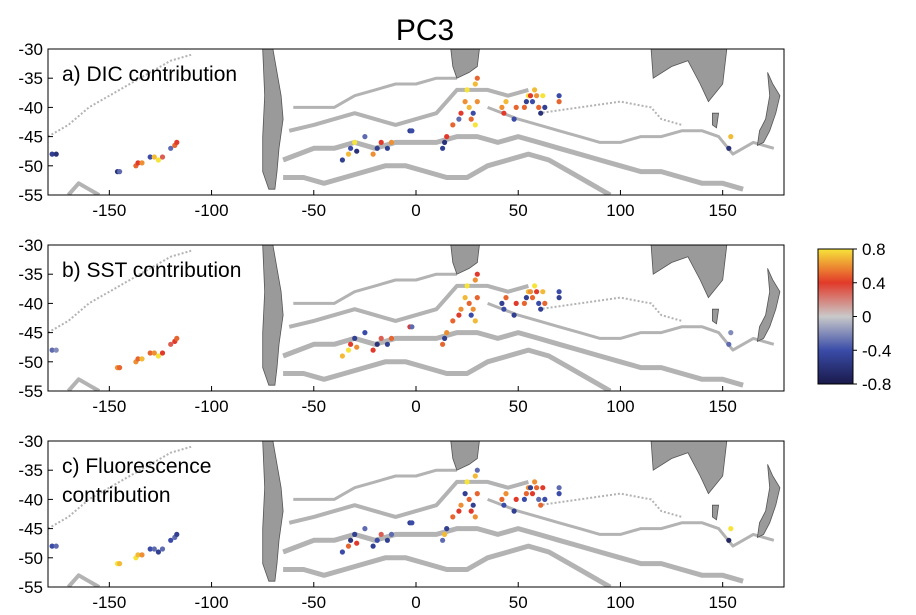 Image resolution: width=916 pixels, height=615 pixels. What do you see at coordinates (876, 384) in the screenshot?
I see `colorbar-tick-label: -0.8` at bounding box center [876, 384].